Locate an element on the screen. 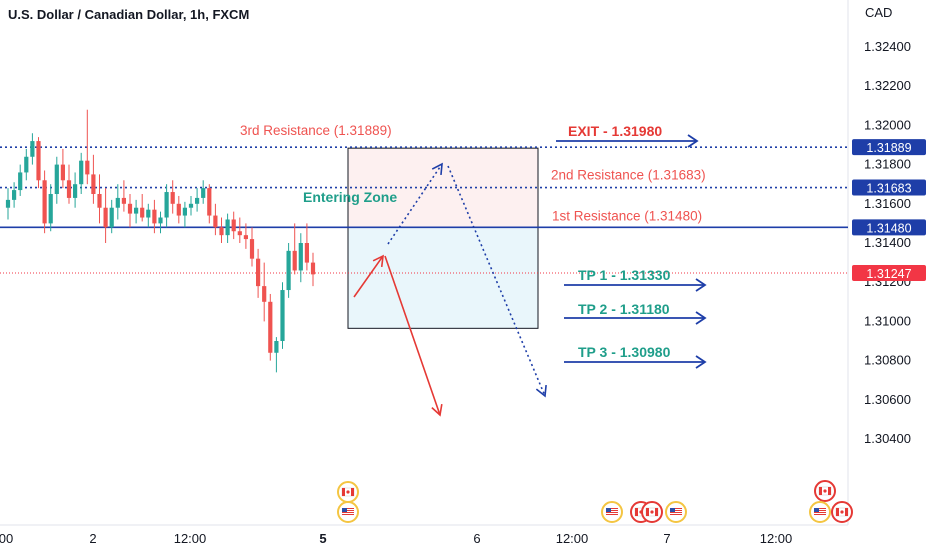 The image size is (932, 555). time-tick-label: 00 is located at coordinates (6, 538).